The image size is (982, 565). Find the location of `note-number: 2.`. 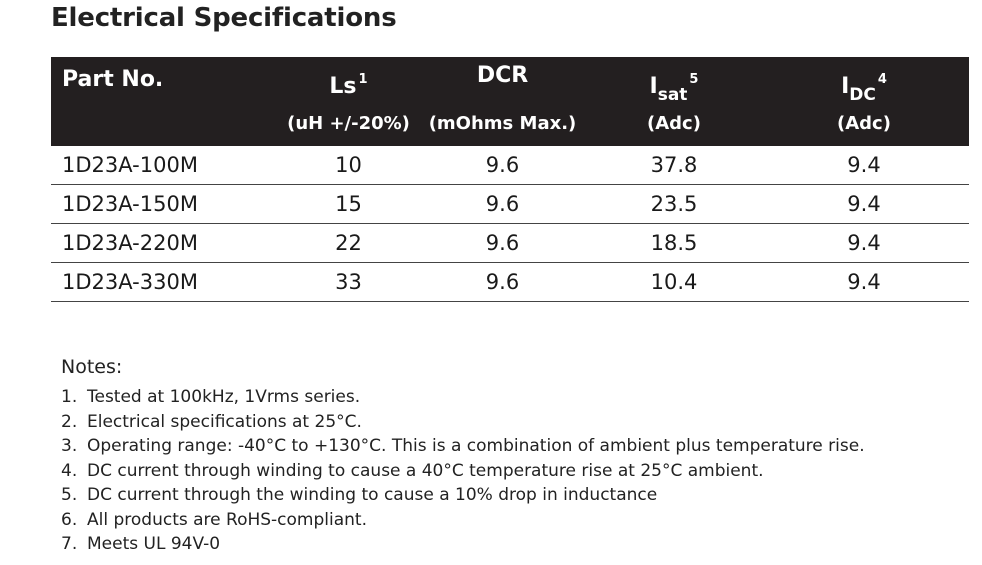

note-number: 2. is located at coordinates (69, 421).